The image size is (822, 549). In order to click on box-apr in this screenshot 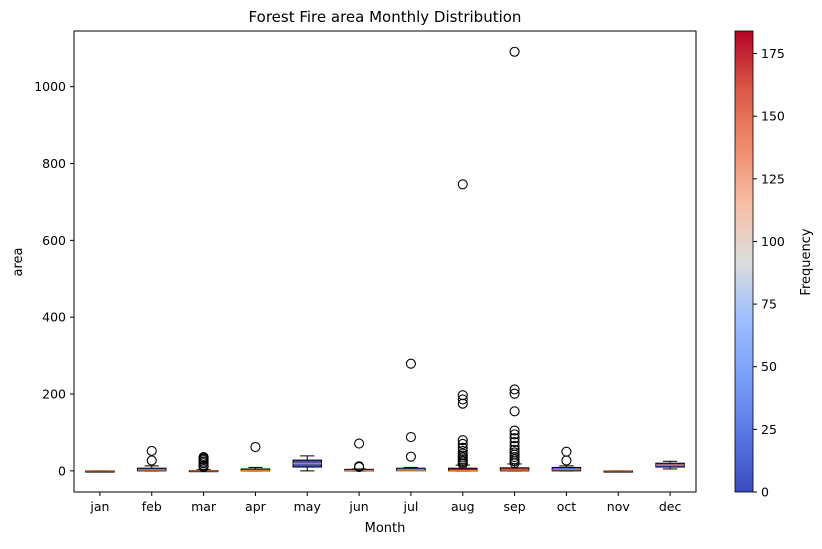, I will do `click(255, 457)`.